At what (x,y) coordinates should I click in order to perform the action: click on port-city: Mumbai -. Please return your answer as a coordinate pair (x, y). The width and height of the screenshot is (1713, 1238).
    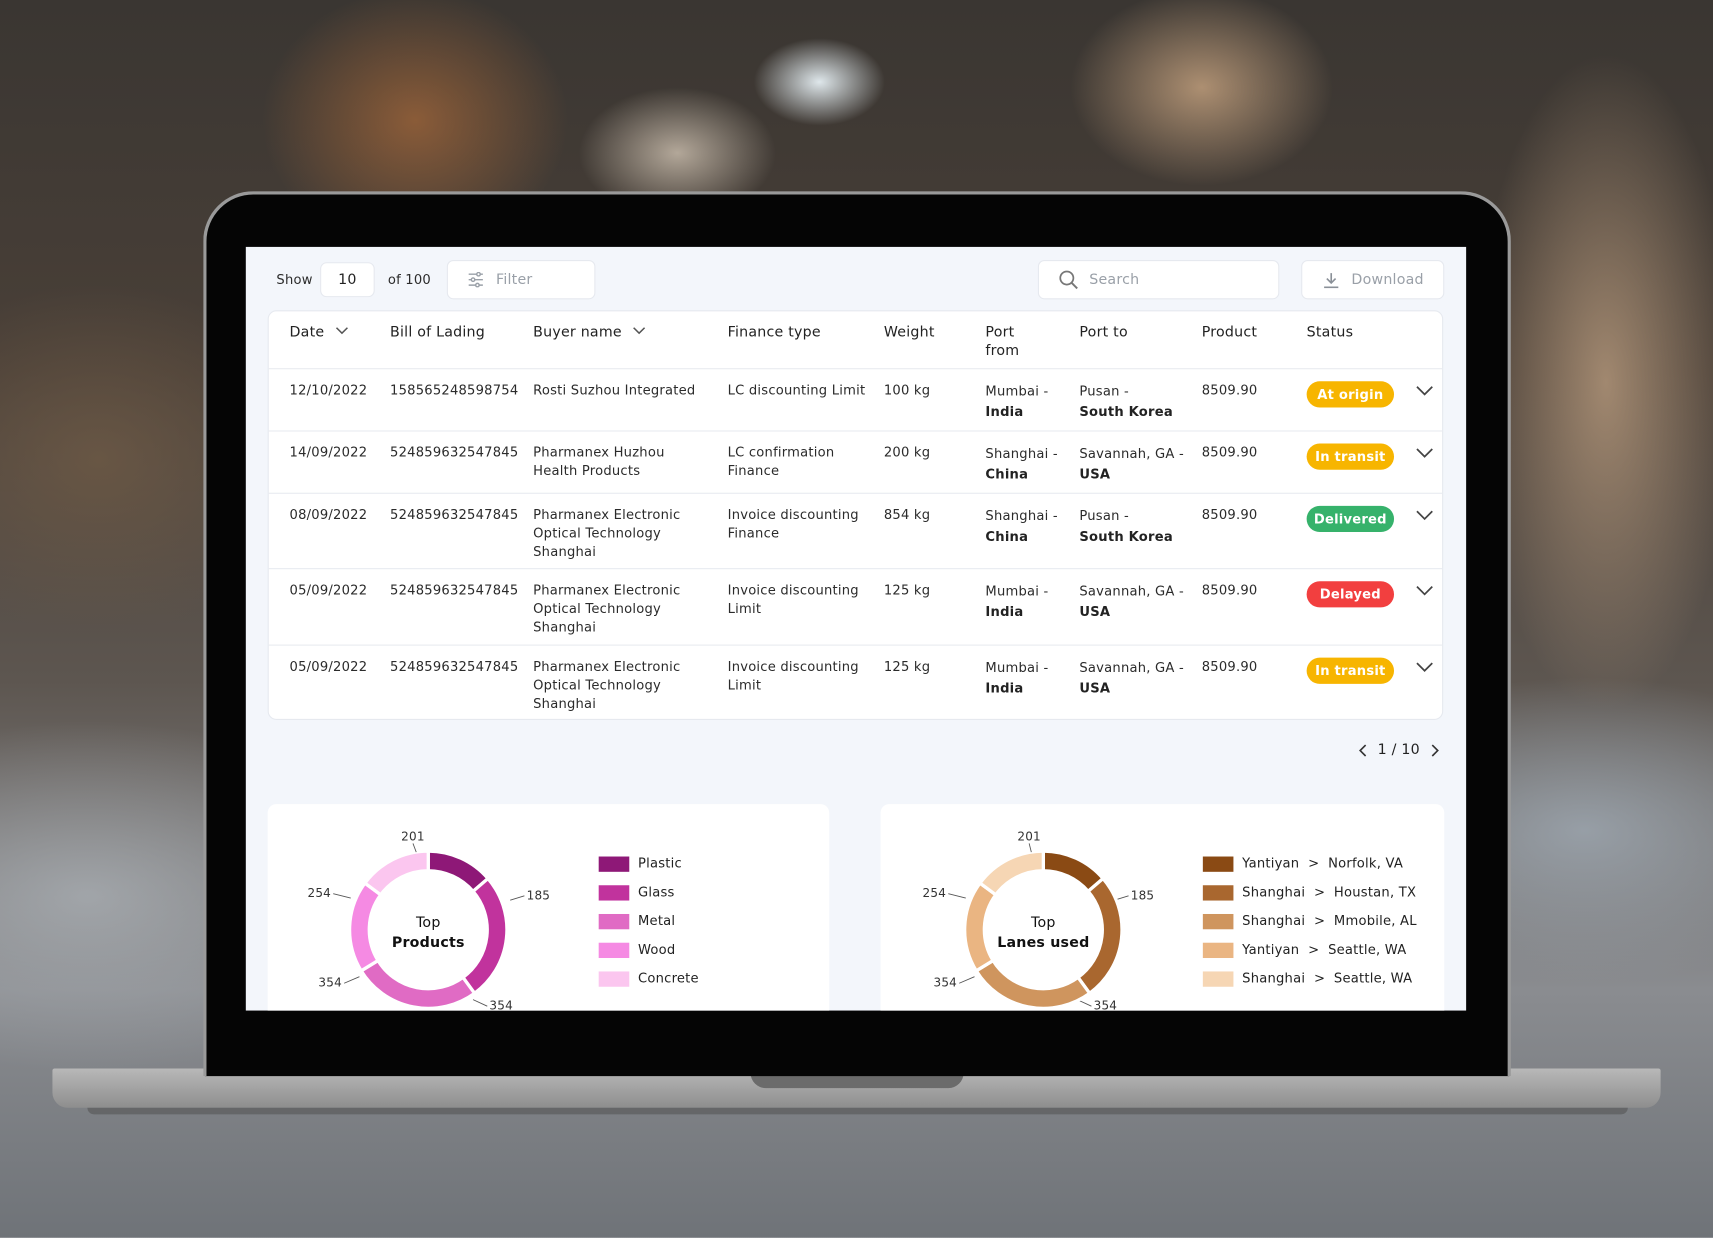
    Looking at the image, I should click on (1017, 667).